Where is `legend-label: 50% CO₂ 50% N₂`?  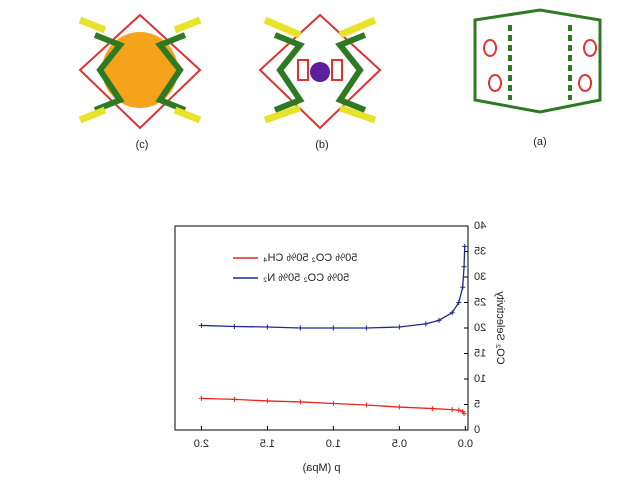
legend-label: 50% CO₂ 50% N₂ is located at coordinates (306, 278).